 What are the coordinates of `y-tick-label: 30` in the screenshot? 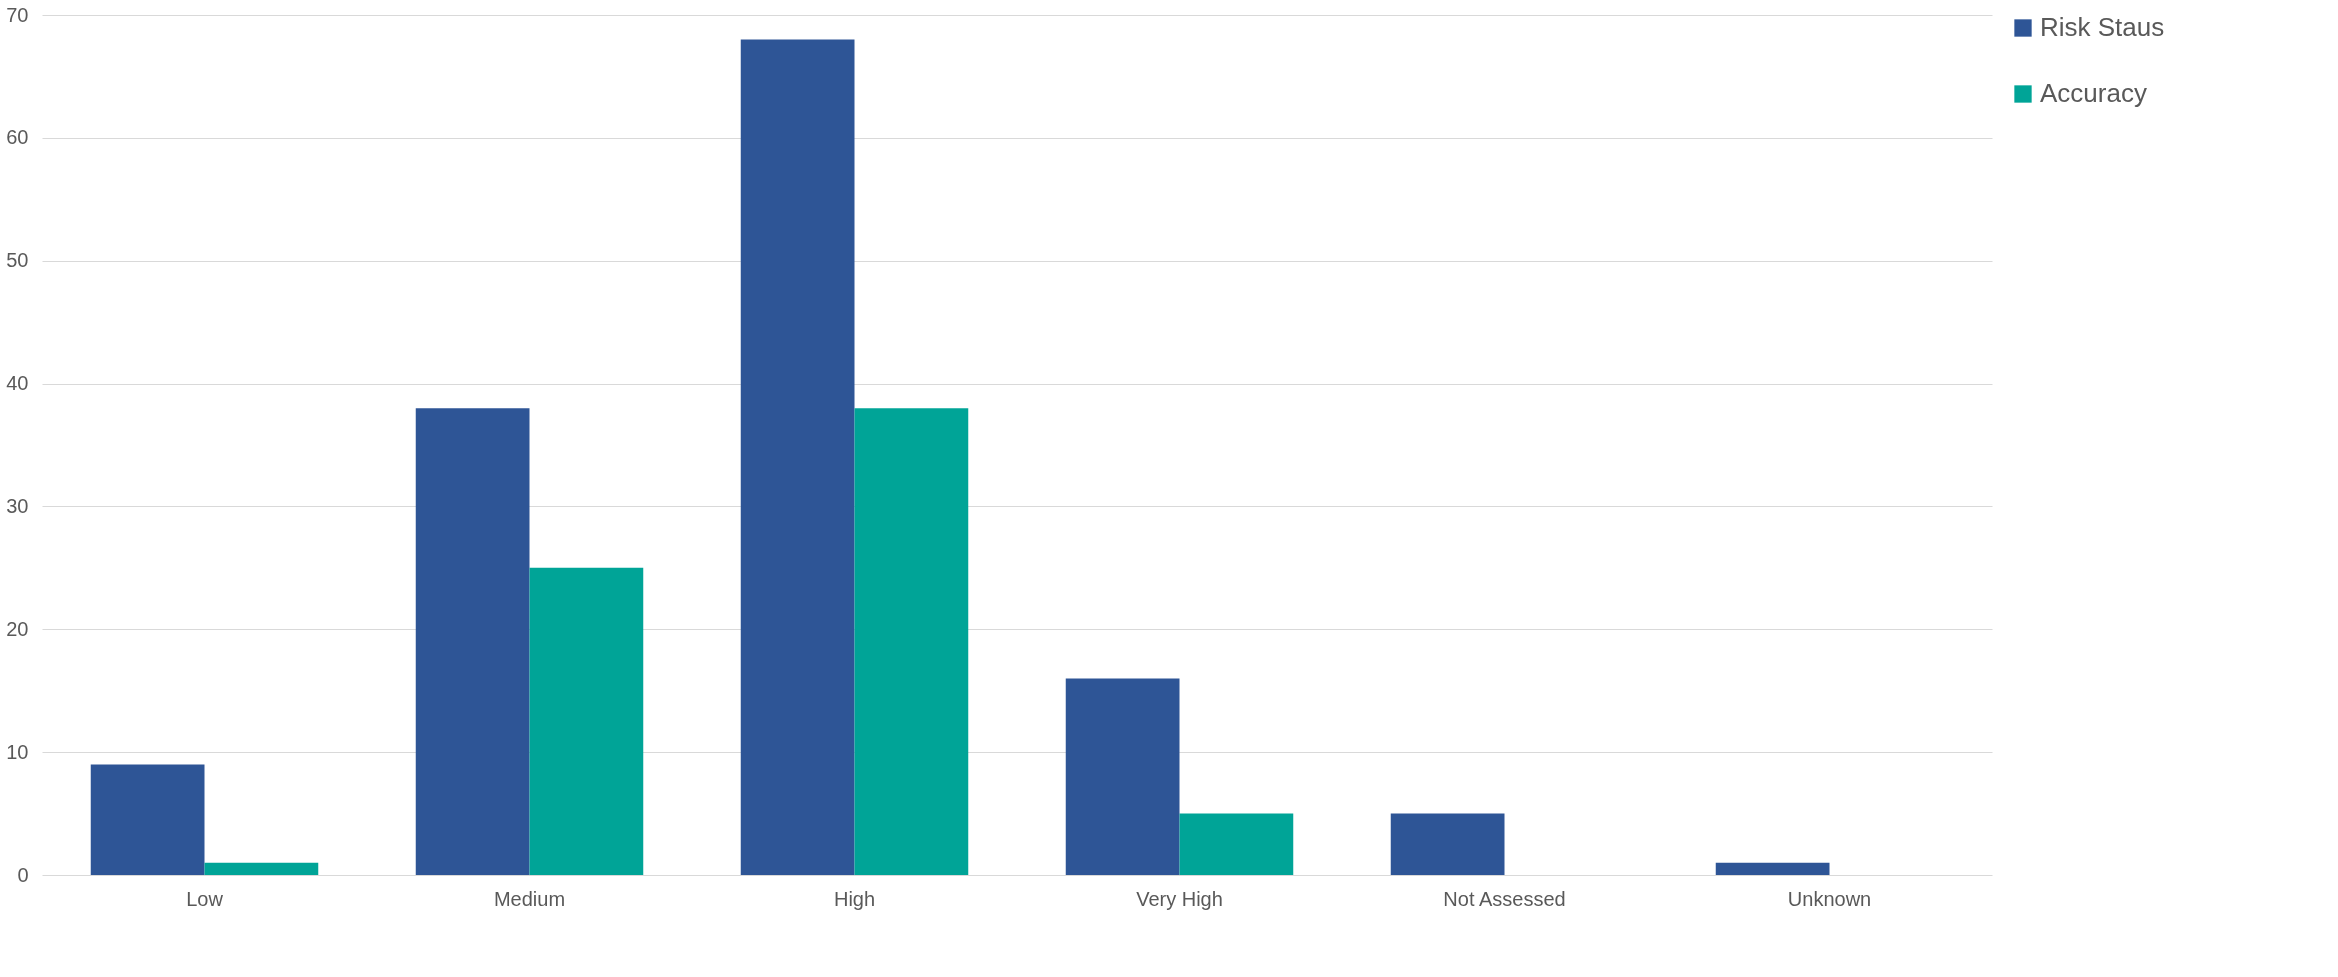 It's located at (17, 505).